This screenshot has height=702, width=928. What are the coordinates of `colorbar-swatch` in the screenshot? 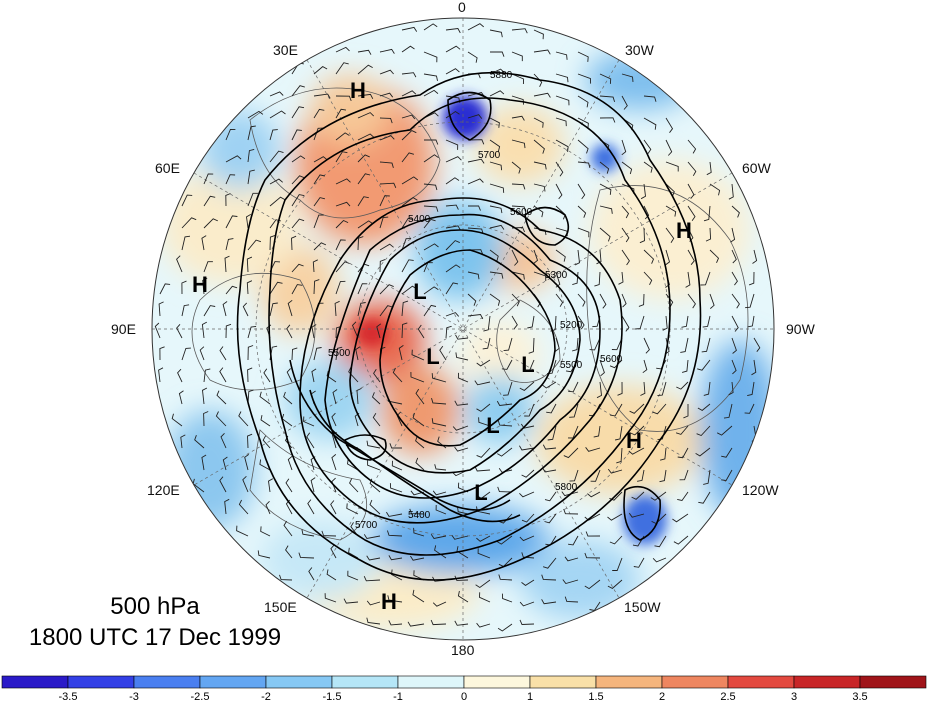 It's located at (431, 682).